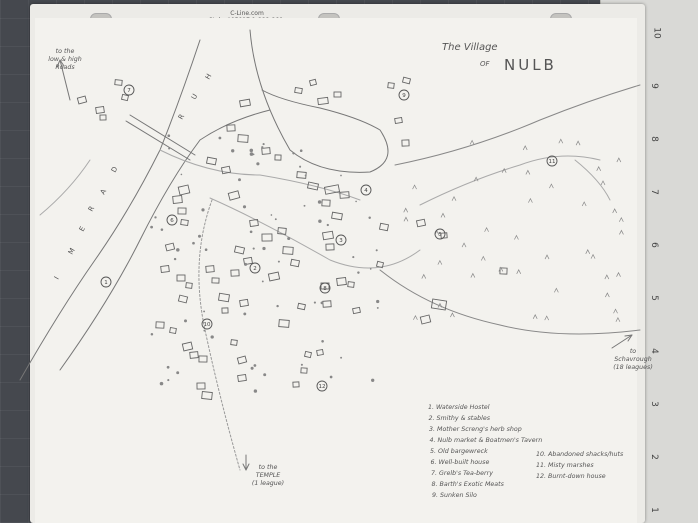 The height and width of the screenshot is (523, 698). Describe the element at coordinates (194, 97) in the screenshot. I see `river-letter: U` at that location.